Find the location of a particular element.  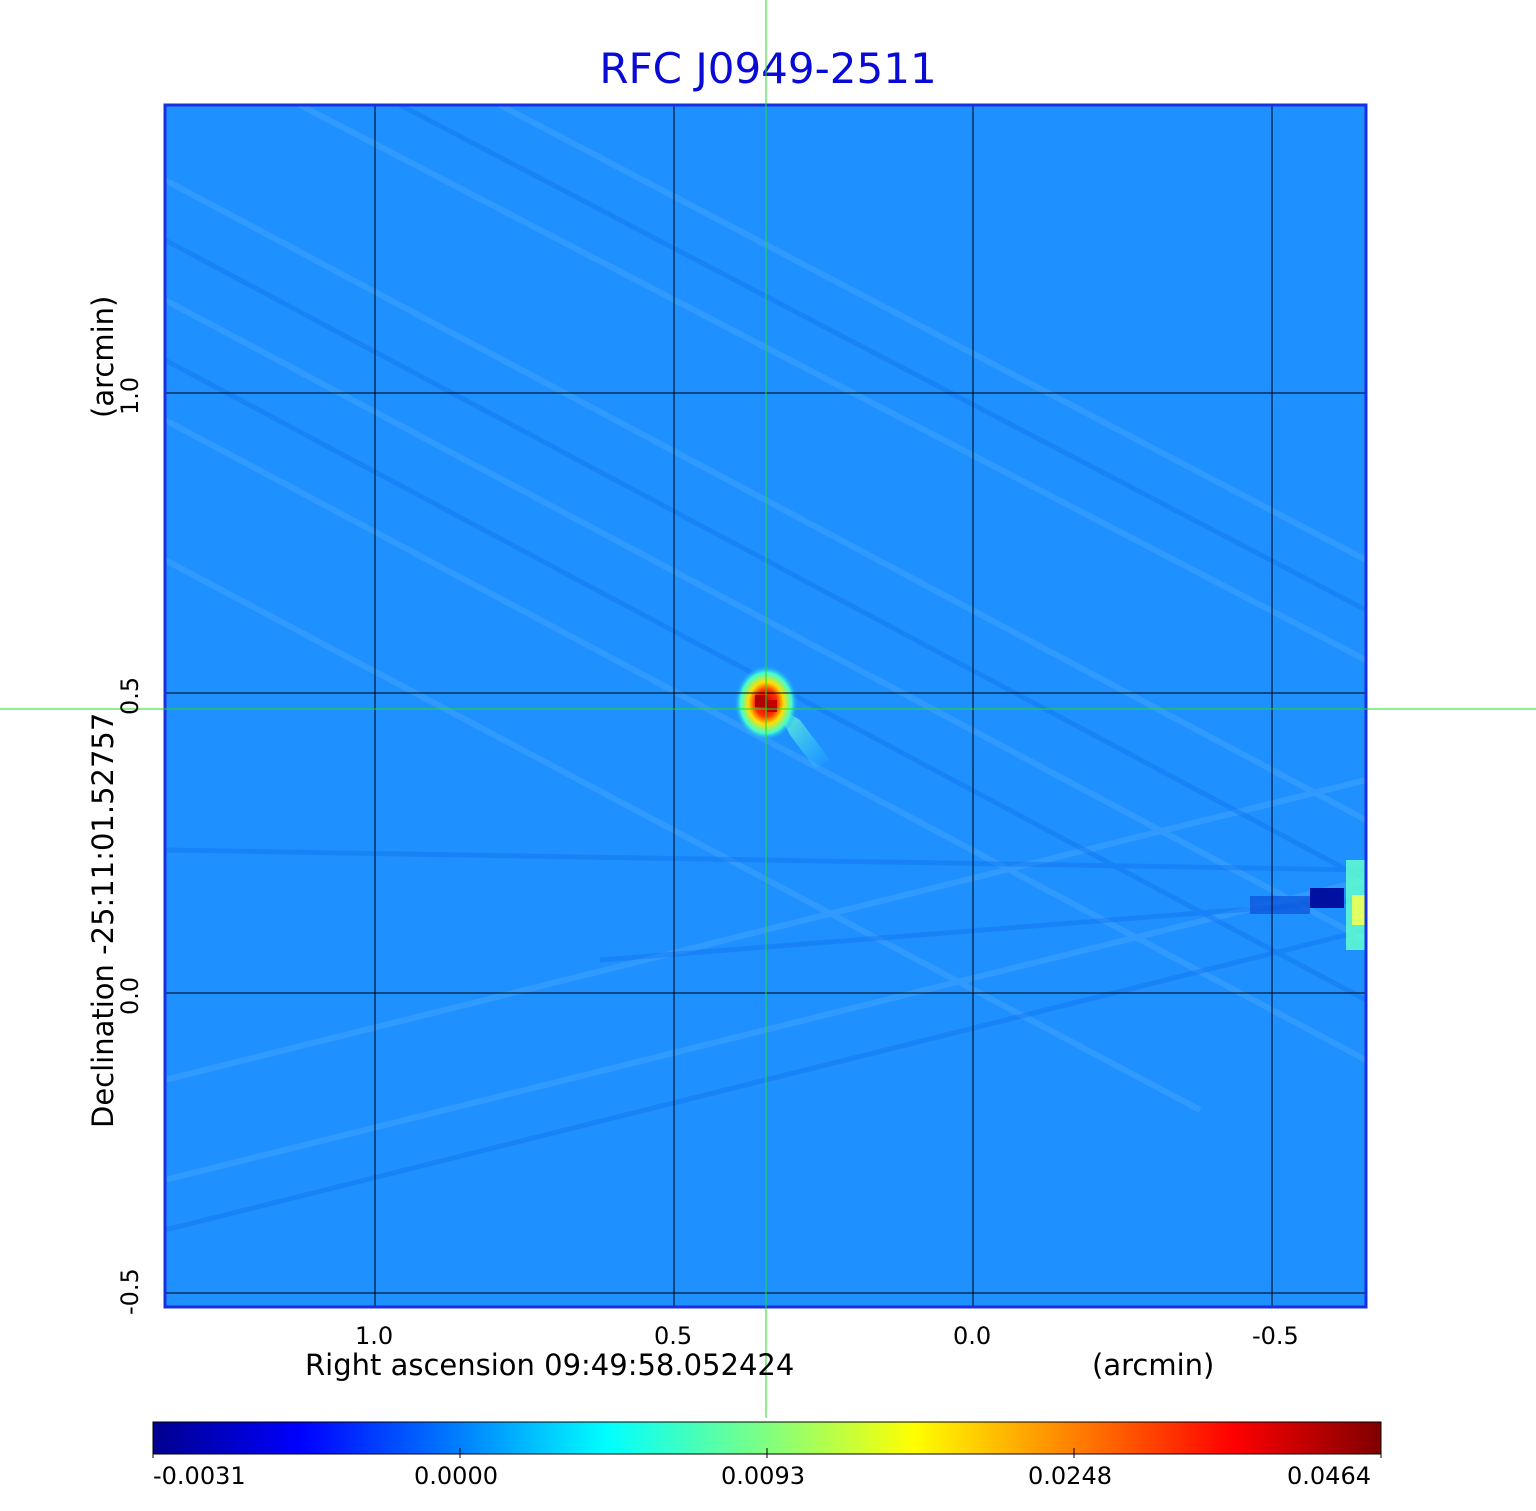

y-tick-label: -0.5 is located at coordinates (130, 1291).